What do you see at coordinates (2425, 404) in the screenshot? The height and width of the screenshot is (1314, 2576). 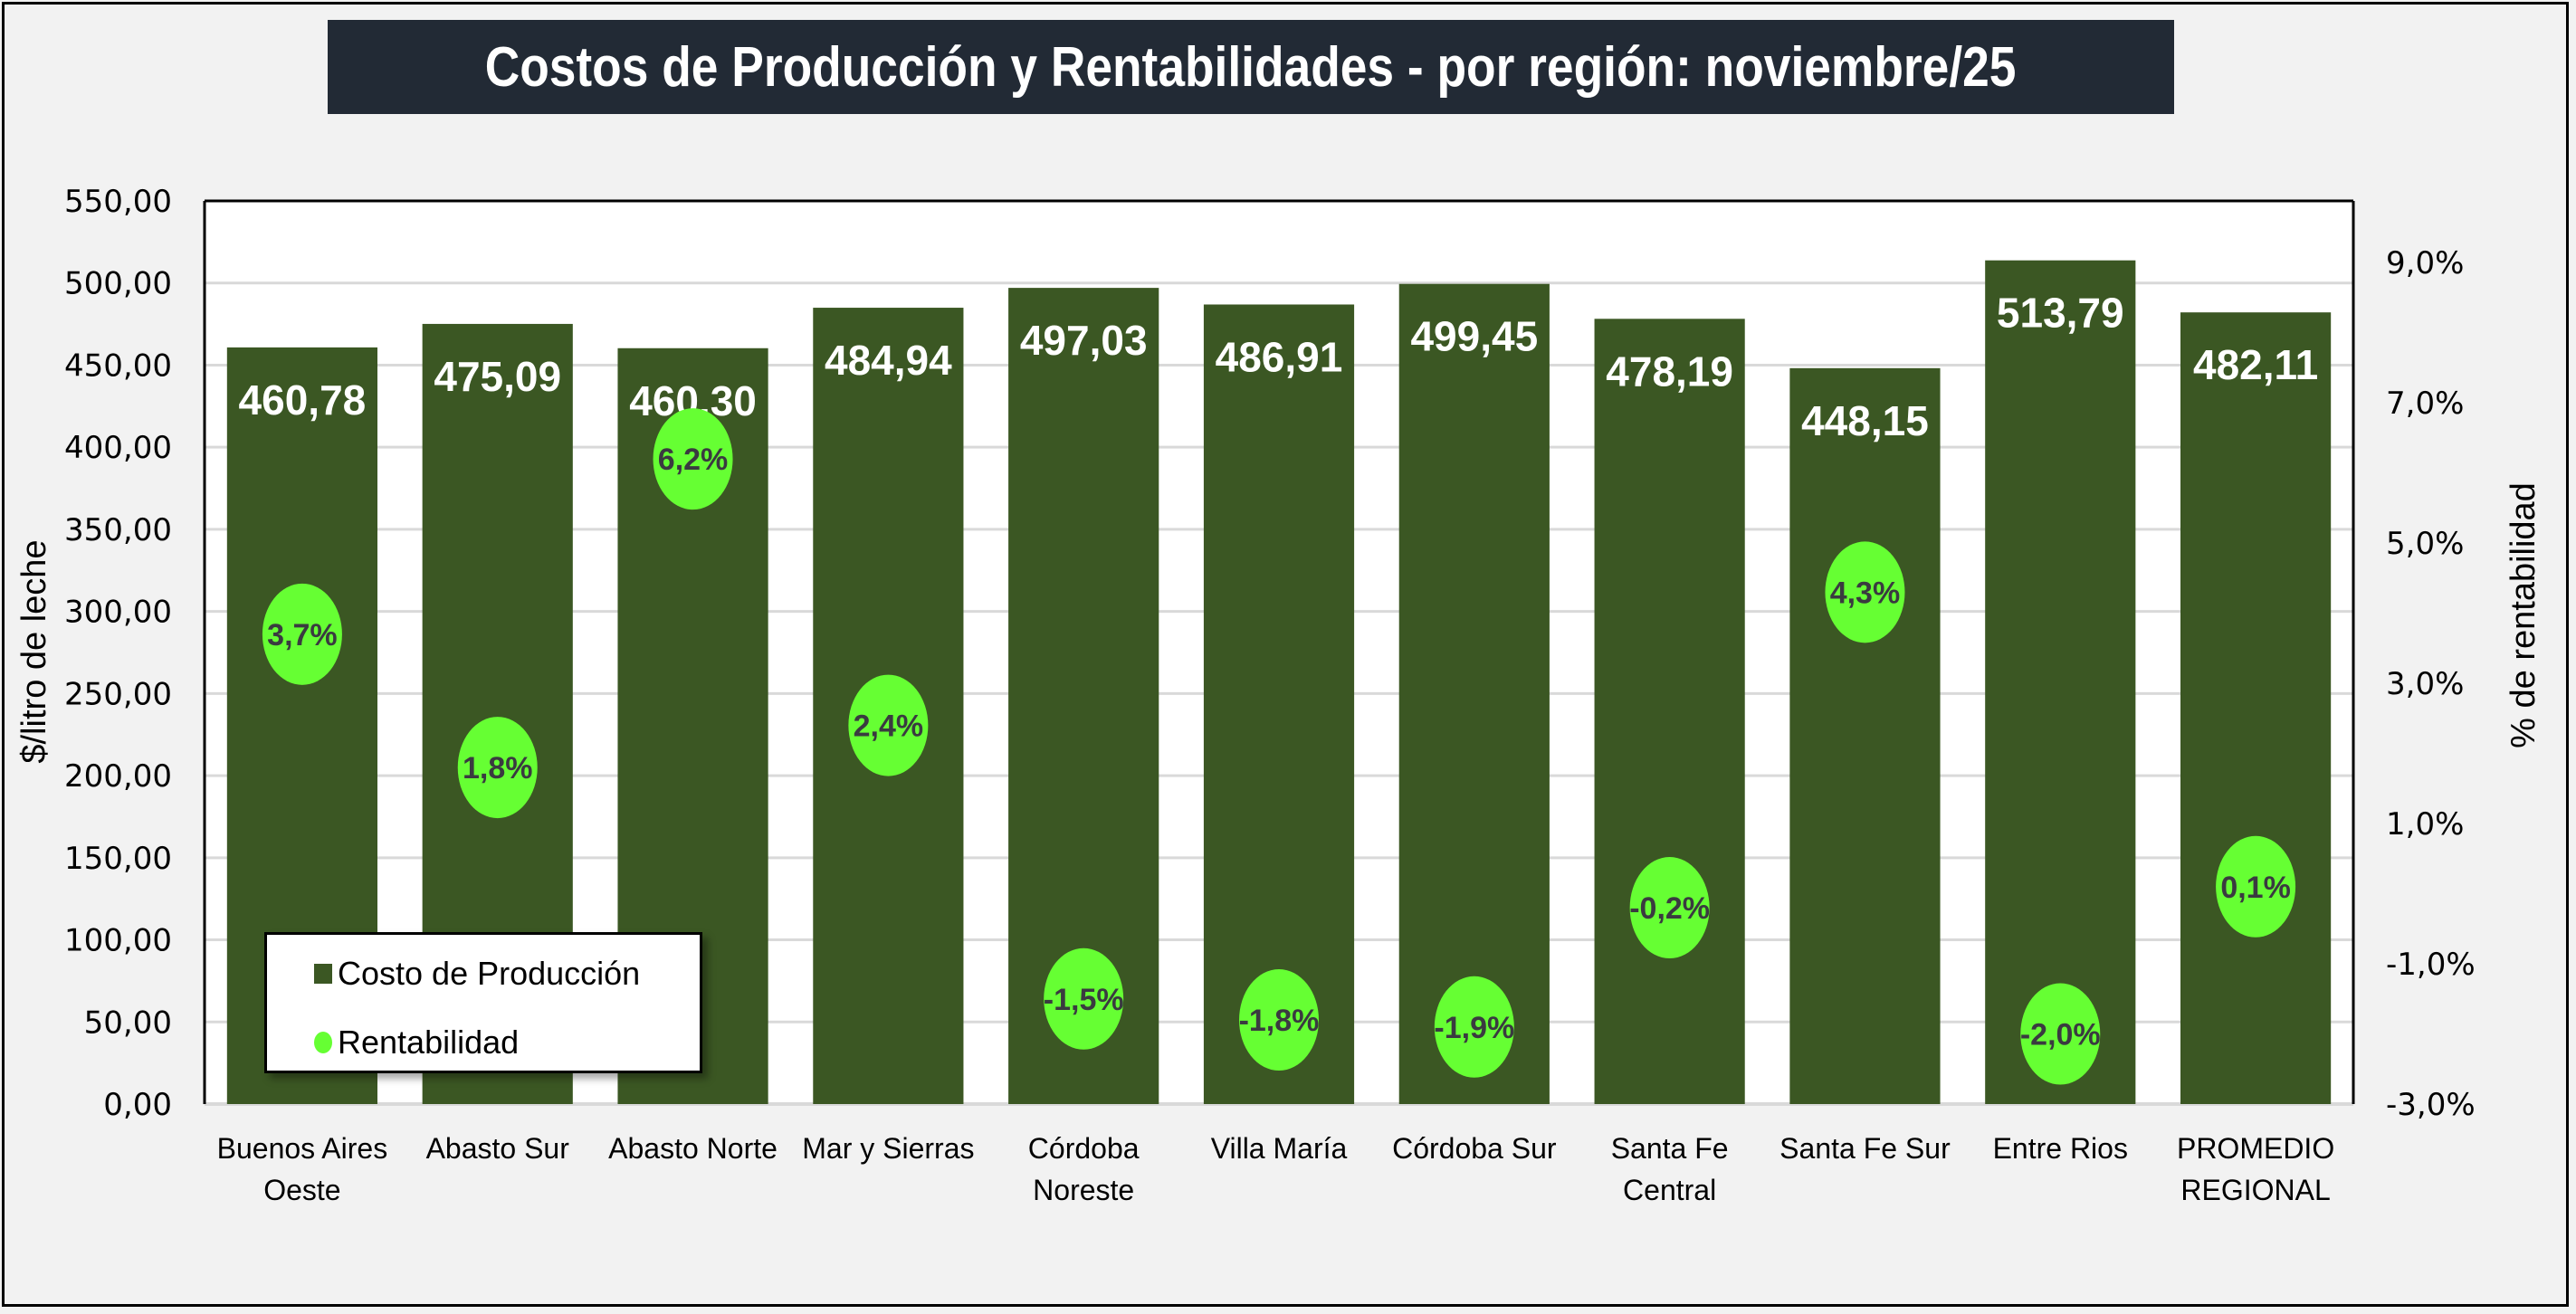 I see `y2-tick-label: 7,0%` at bounding box center [2425, 404].